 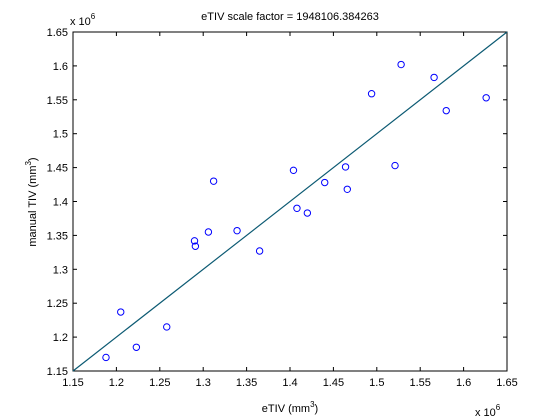 What do you see at coordinates (57, 236) in the screenshot?
I see `y-tick-label: 1.35` at bounding box center [57, 236].